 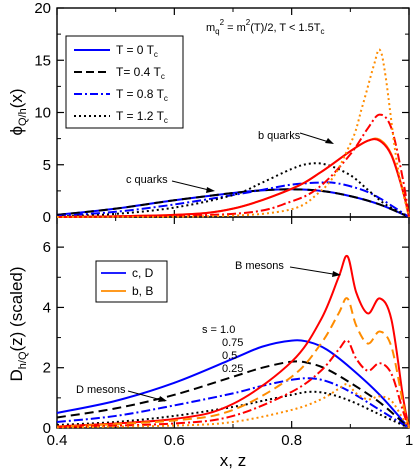 I want to click on condition-rest: (T)/2, T < 1.5T, so click(x=285, y=28).